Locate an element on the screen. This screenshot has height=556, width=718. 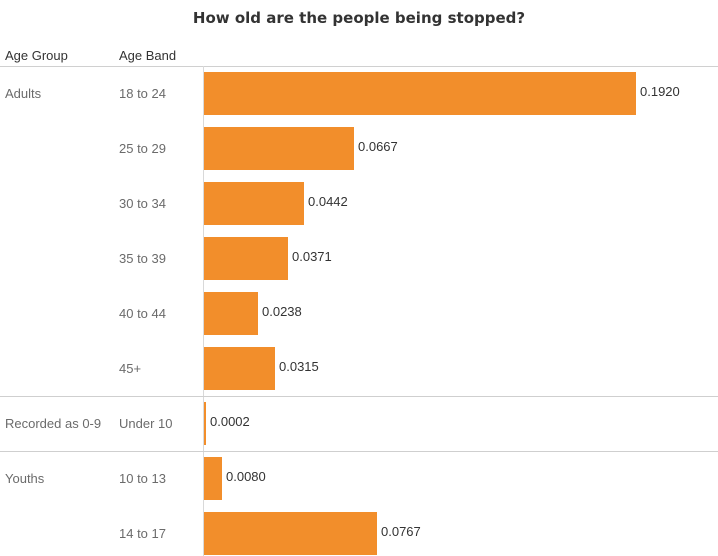
band-label: 10 to 13 is located at coordinates (142, 478).